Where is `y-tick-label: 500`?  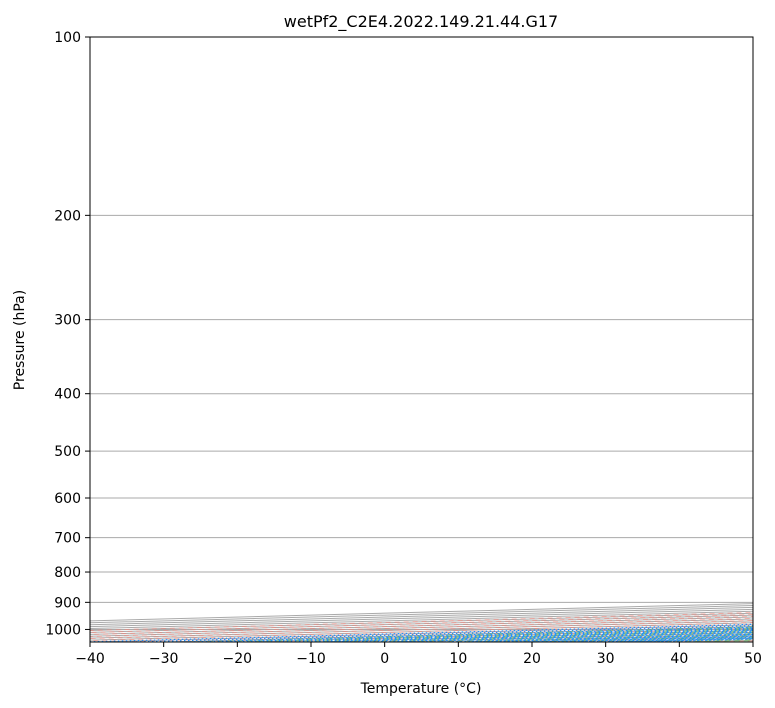
y-tick-label: 500 is located at coordinates (67, 452).